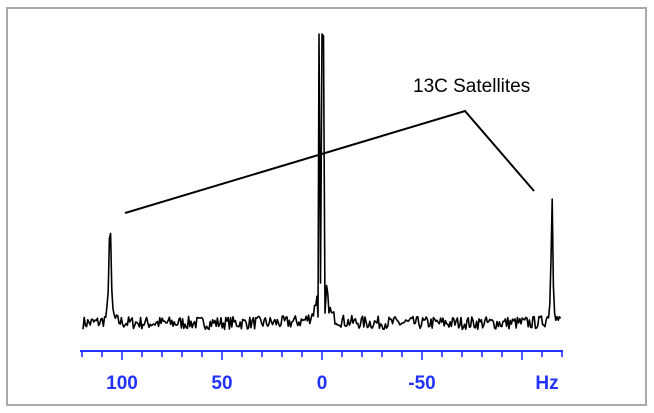 The width and height of the screenshot is (654, 413). Describe the element at coordinates (321, 372) in the screenshot. I see `x-axis: 100 50 0 -50 Hz` at that location.